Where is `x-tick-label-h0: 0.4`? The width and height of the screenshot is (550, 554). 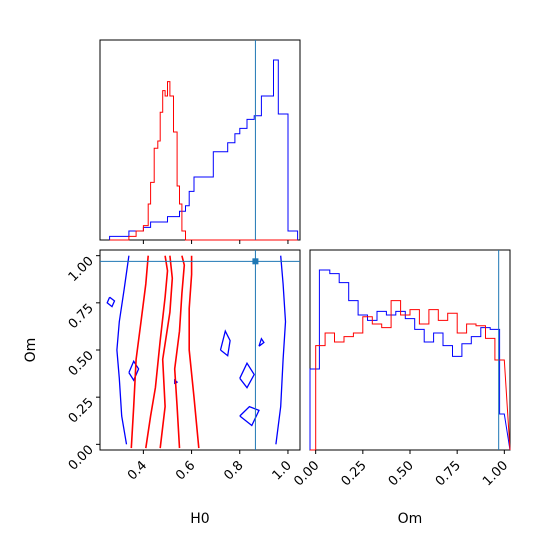
x-tick-label-h0: 0.4 is located at coordinates (137, 470).